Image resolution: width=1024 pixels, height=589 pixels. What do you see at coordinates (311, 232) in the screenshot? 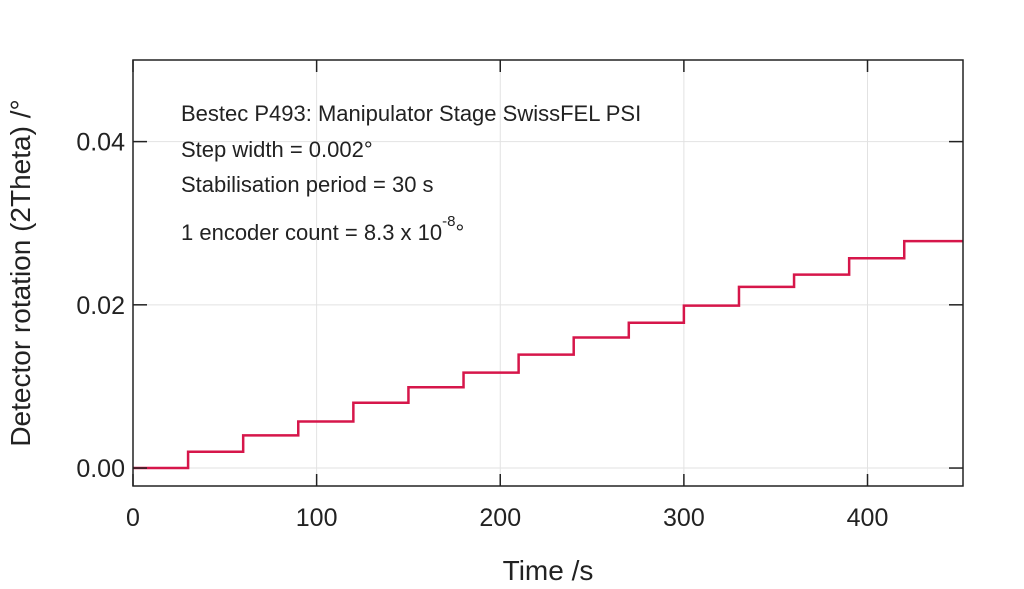
I see `encoder-note: 1 encoder count = 8.3 x 10` at bounding box center [311, 232].